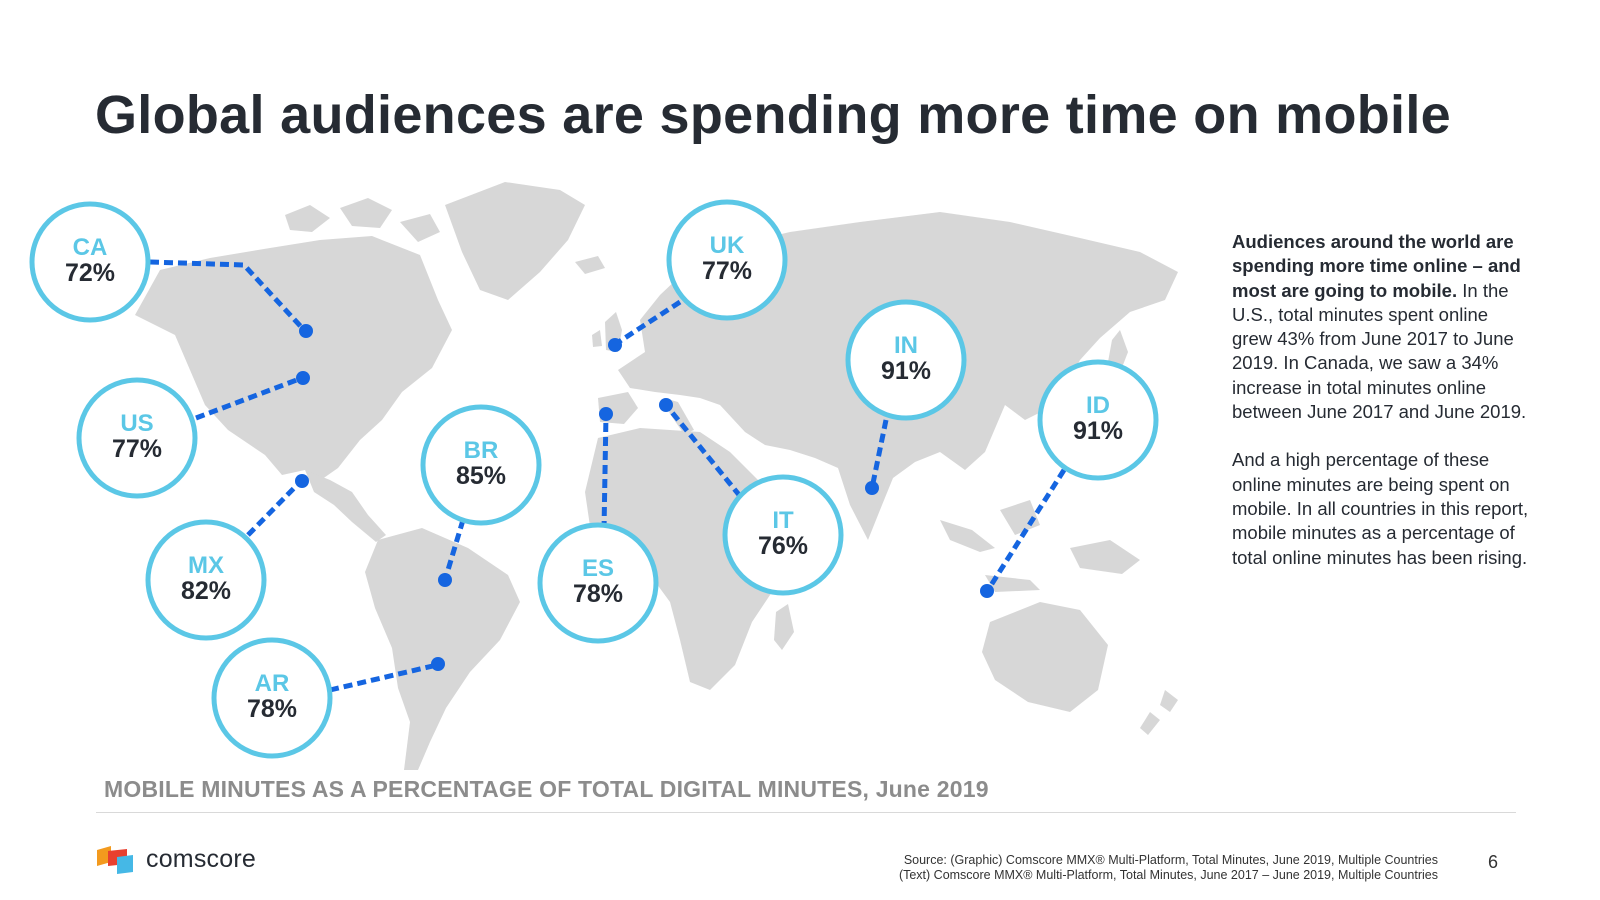  I want to click on bubble-uk: UK 77%, so click(727, 260).